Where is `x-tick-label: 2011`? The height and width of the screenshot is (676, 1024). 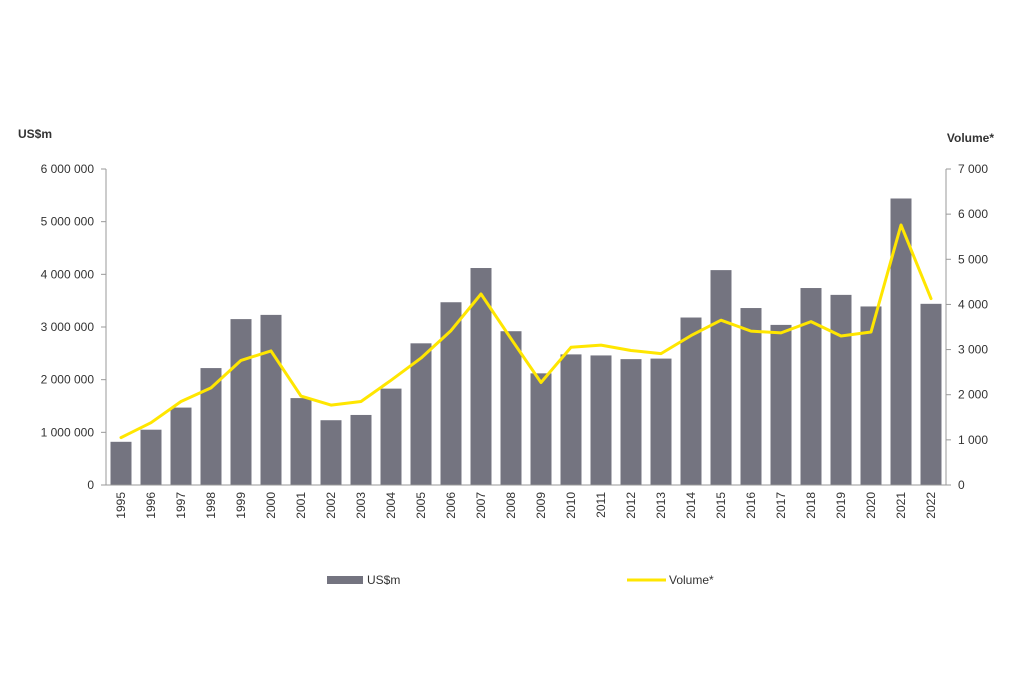 x-tick-label: 2011 is located at coordinates (601, 505).